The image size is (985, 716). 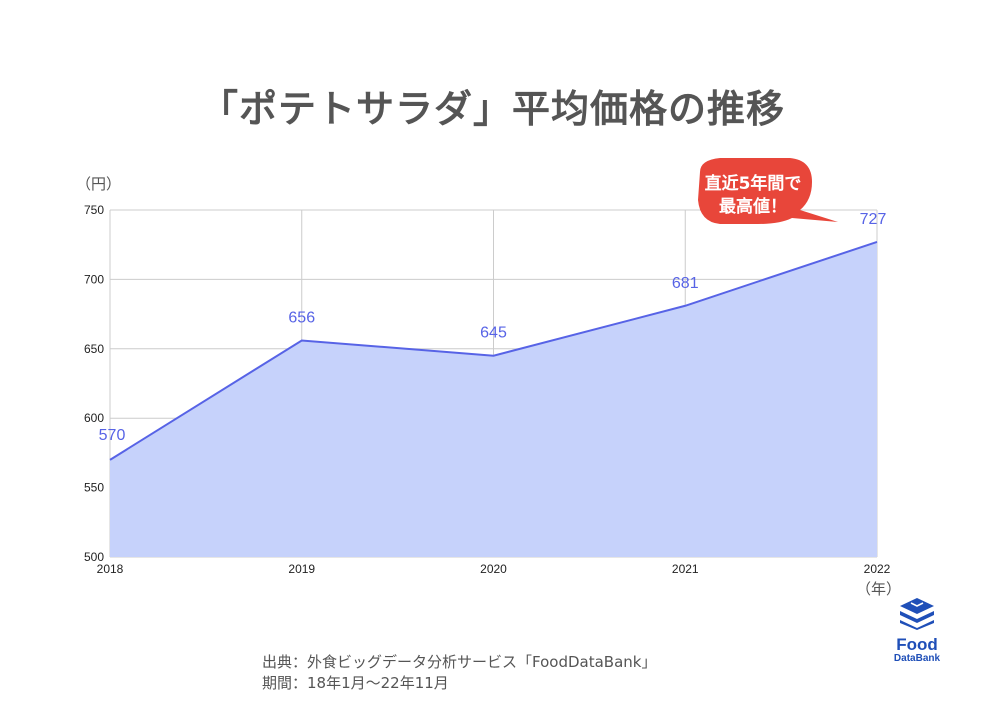 I want to click on x-tick-label: 2019, so click(x=301, y=569).